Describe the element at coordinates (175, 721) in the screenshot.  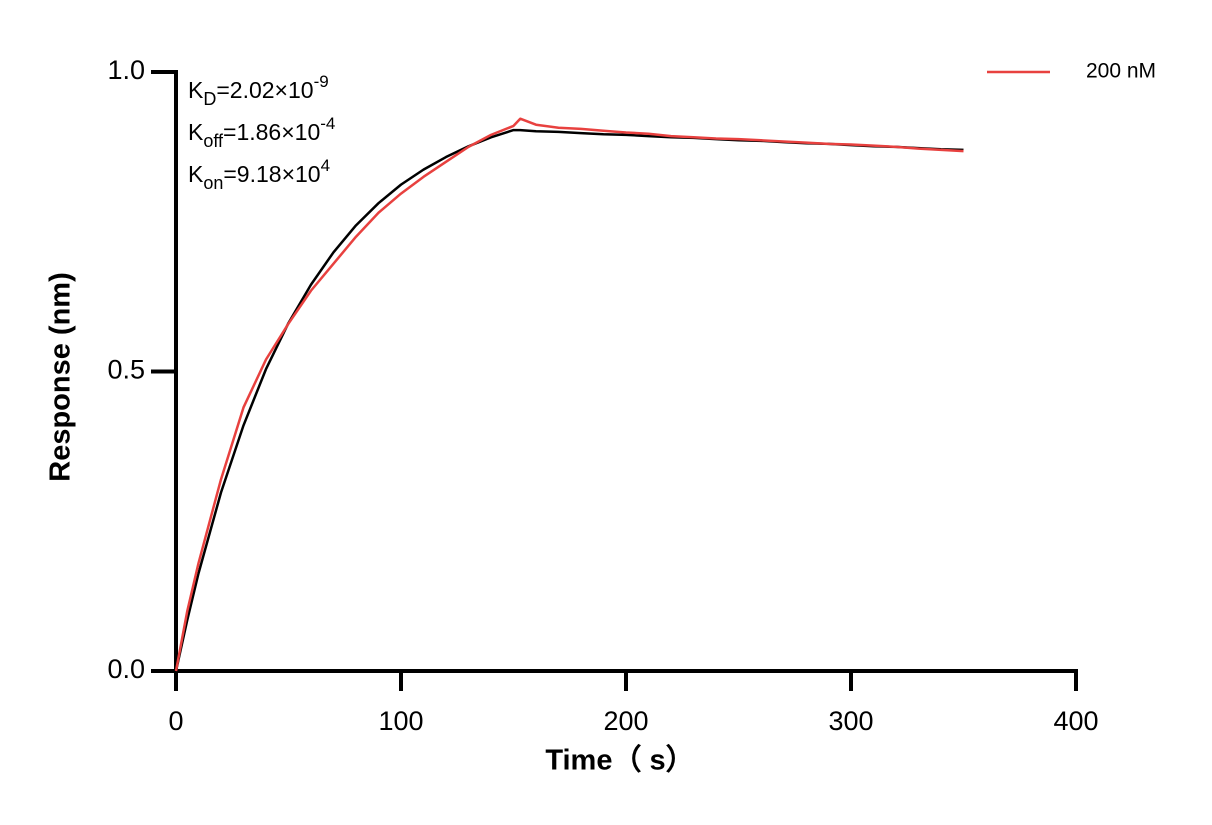
I see `x-tick-label: 0` at that location.